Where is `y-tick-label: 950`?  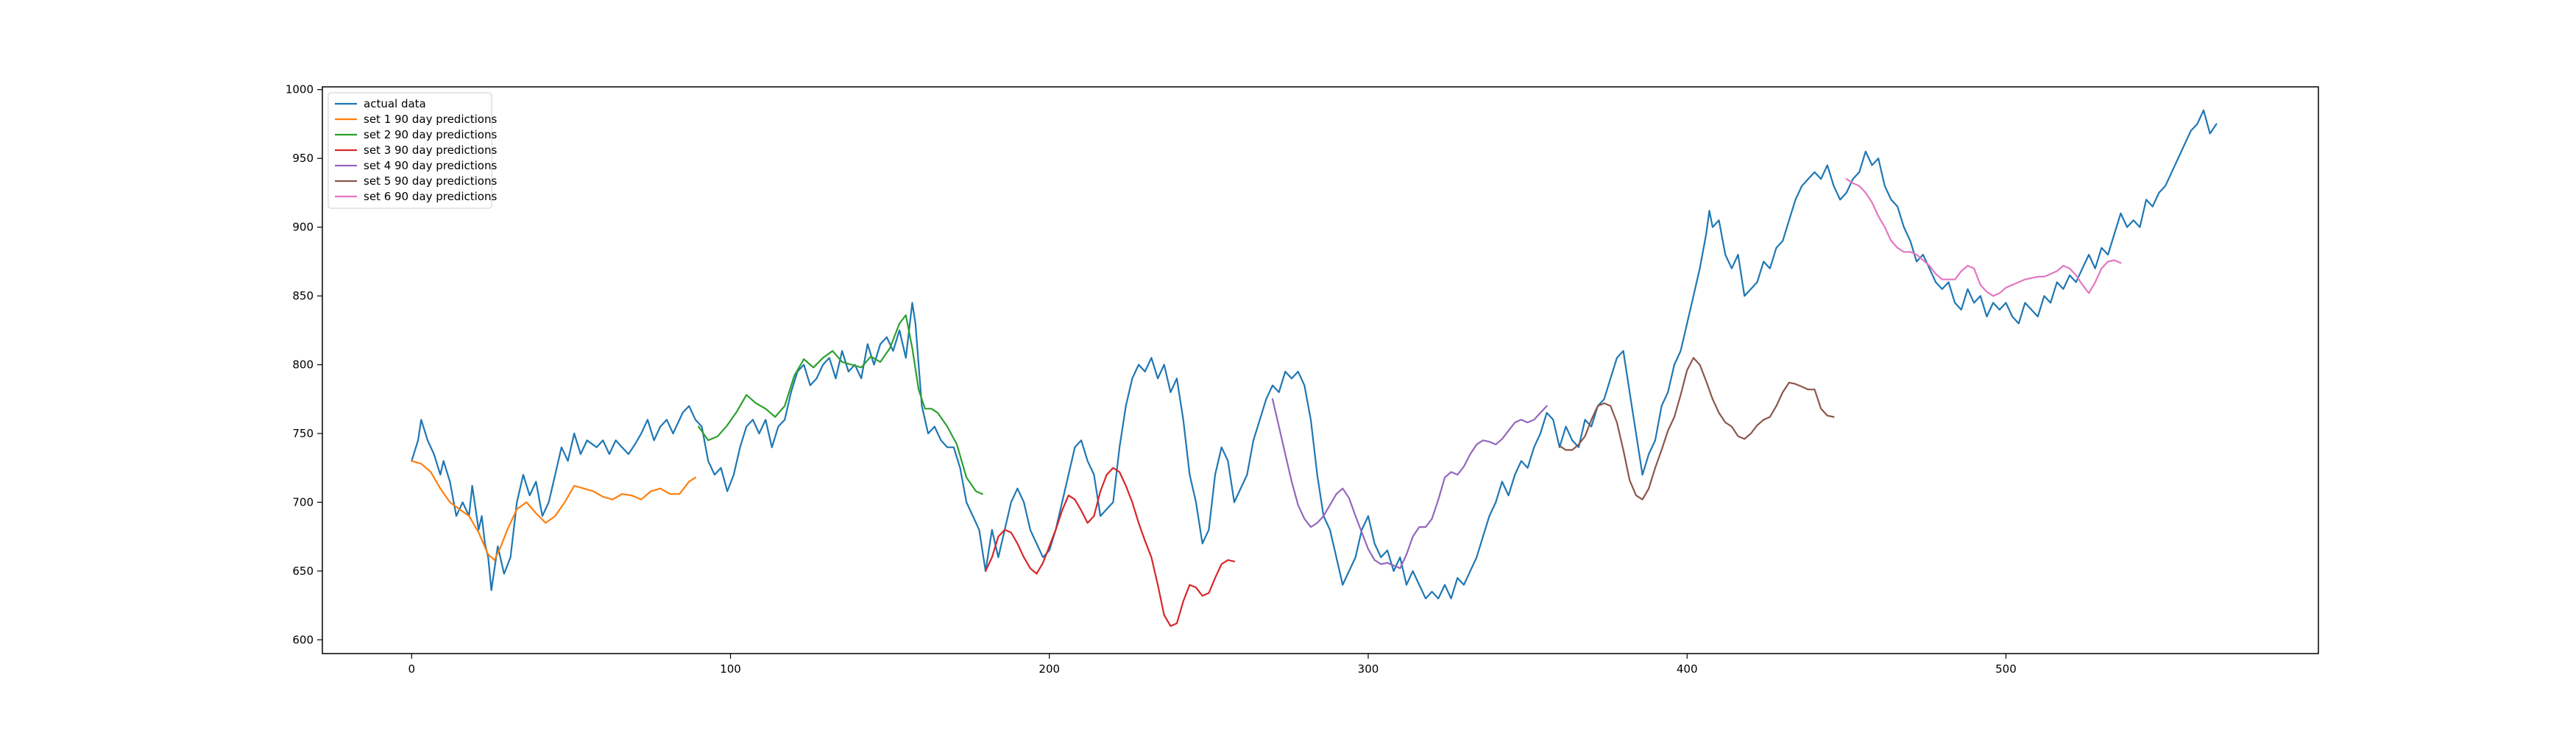
y-tick-label: 950 is located at coordinates (303, 158).